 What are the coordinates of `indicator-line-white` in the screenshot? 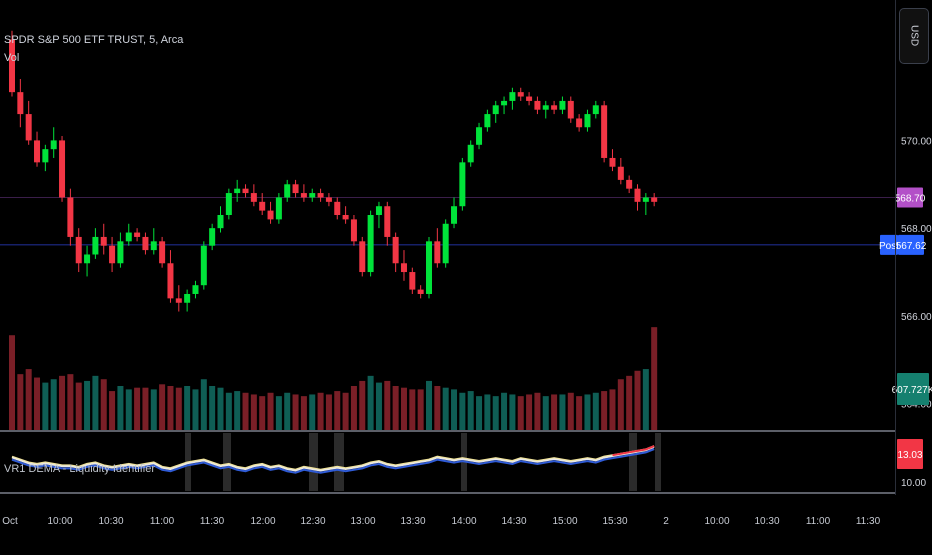 It's located at (333, 459).